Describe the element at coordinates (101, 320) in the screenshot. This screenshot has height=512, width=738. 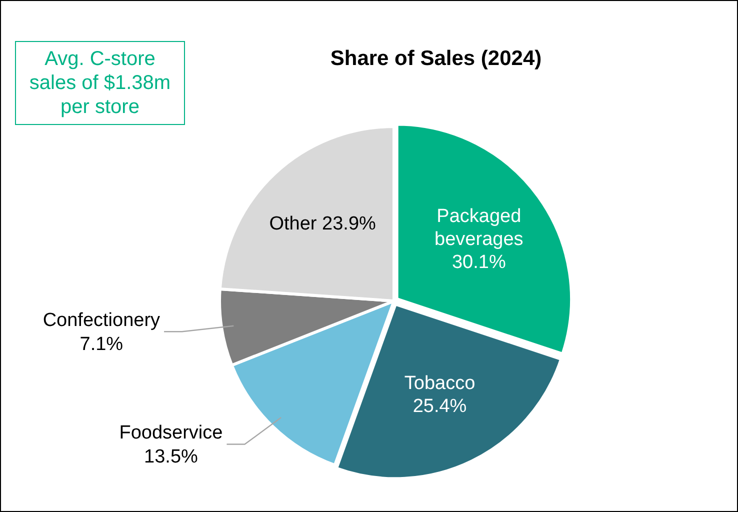
I see `slice-label: Confectionery` at that location.